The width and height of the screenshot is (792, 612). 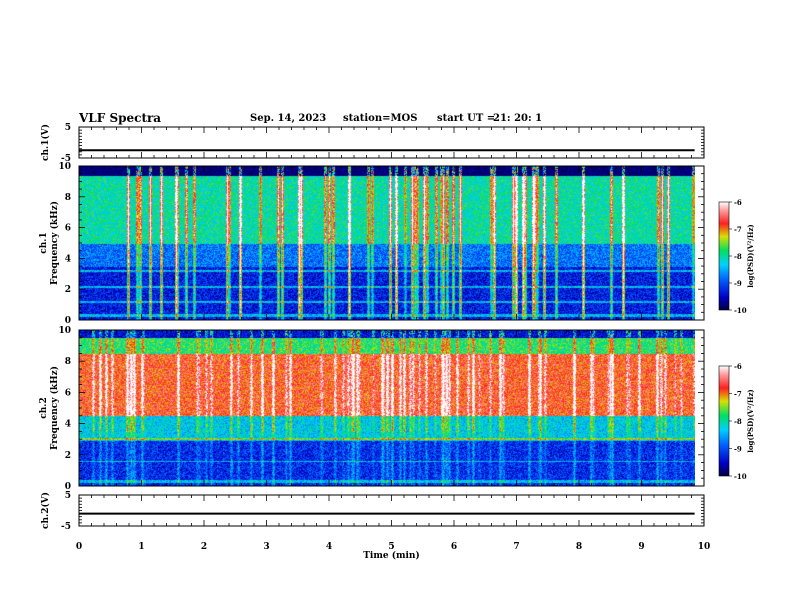 What do you see at coordinates (579, 547) in the screenshot?
I see `x-tick-label: 8` at bounding box center [579, 547].